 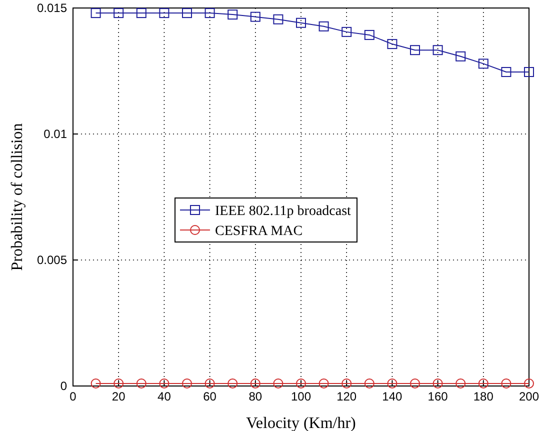 I want to click on x-tick-label: 80, so click(x=255, y=397).